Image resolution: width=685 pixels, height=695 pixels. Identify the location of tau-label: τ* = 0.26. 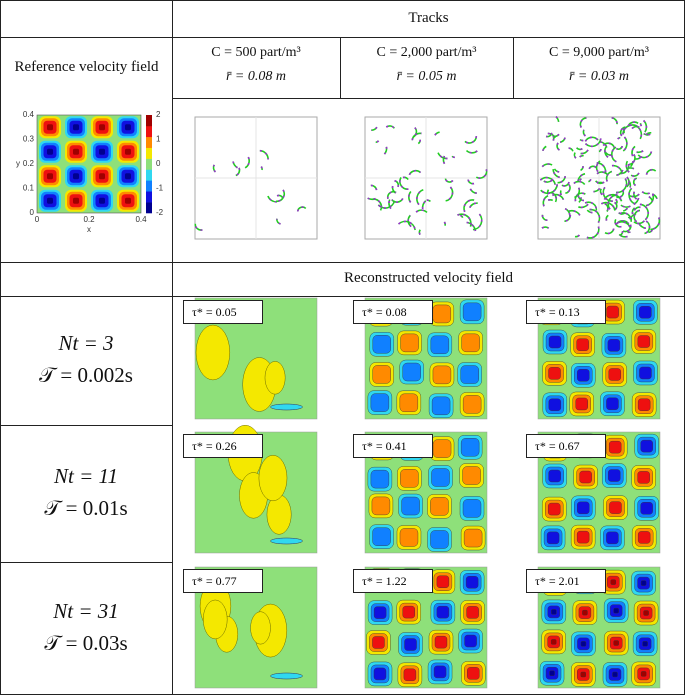
(223, 446).